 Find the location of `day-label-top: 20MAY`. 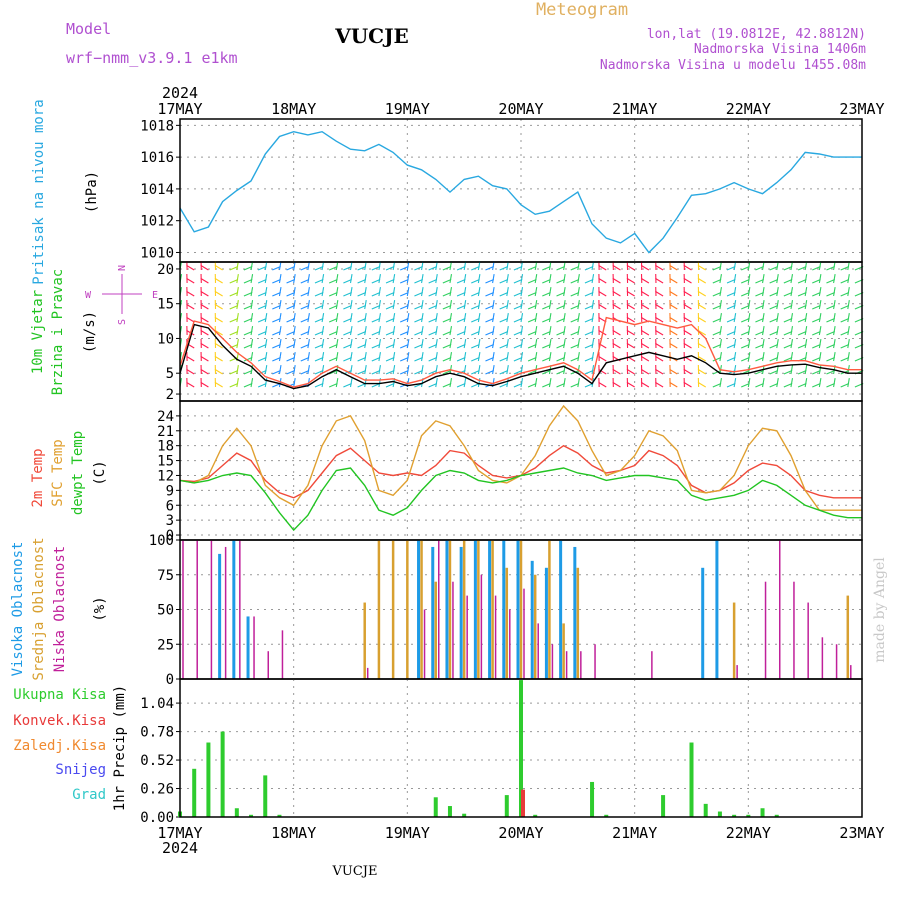

day-label-top: 20MAY is located at coordinates (520, 109).